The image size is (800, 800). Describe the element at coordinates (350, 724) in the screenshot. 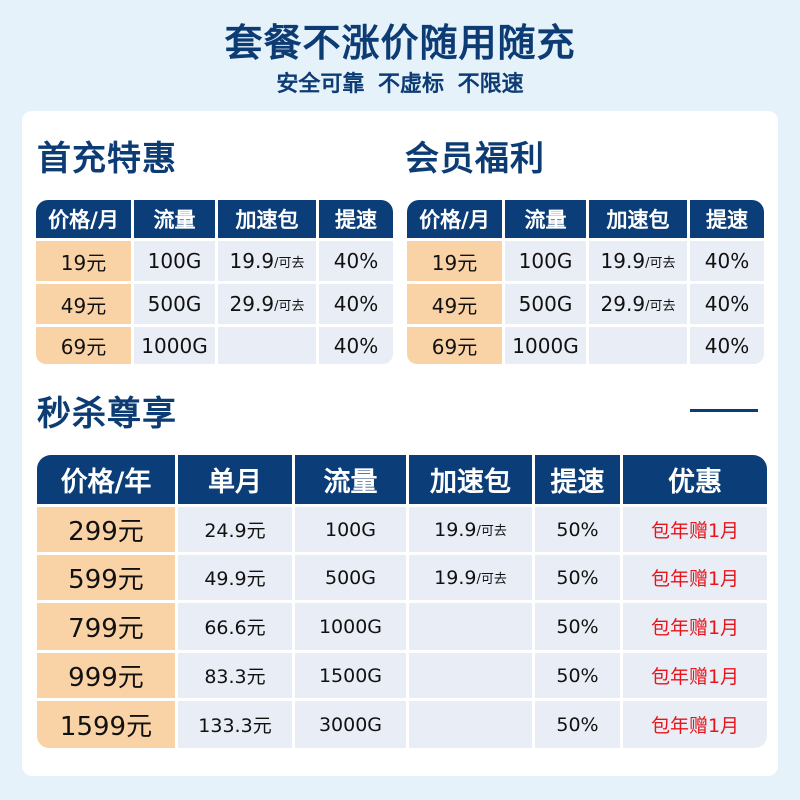

I see `data-cell: 3000G` at that location.